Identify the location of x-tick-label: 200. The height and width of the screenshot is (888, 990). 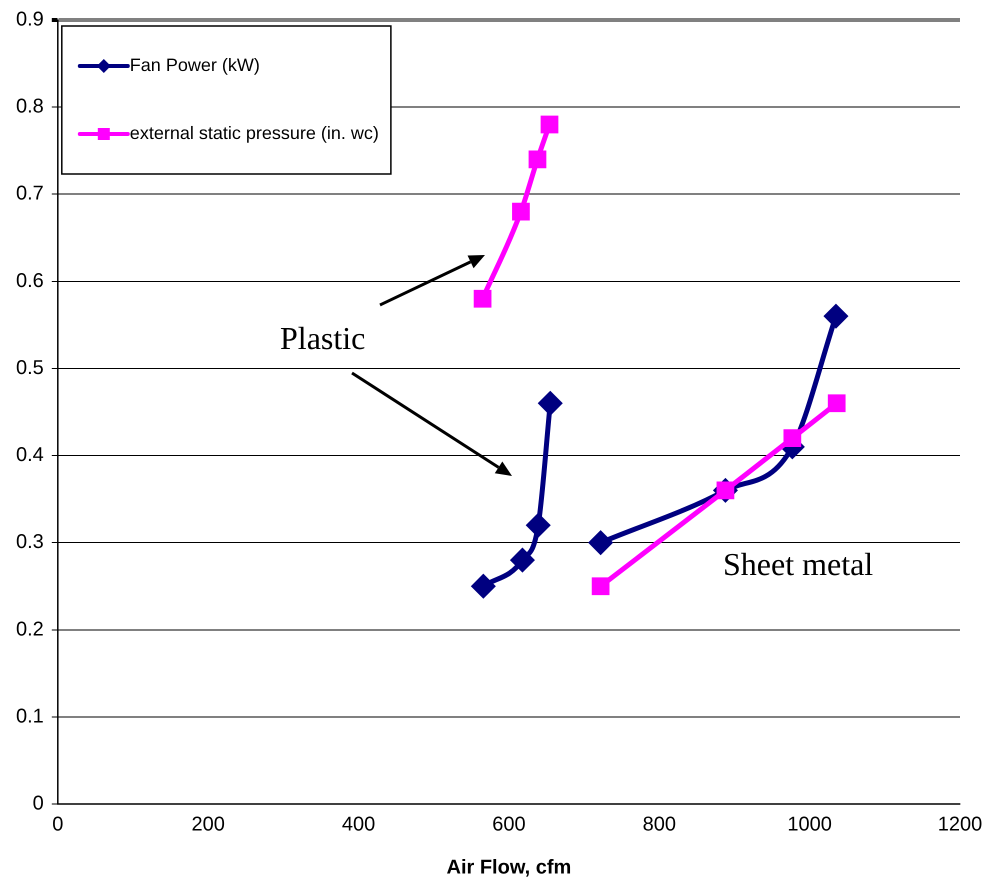
(208, 825).